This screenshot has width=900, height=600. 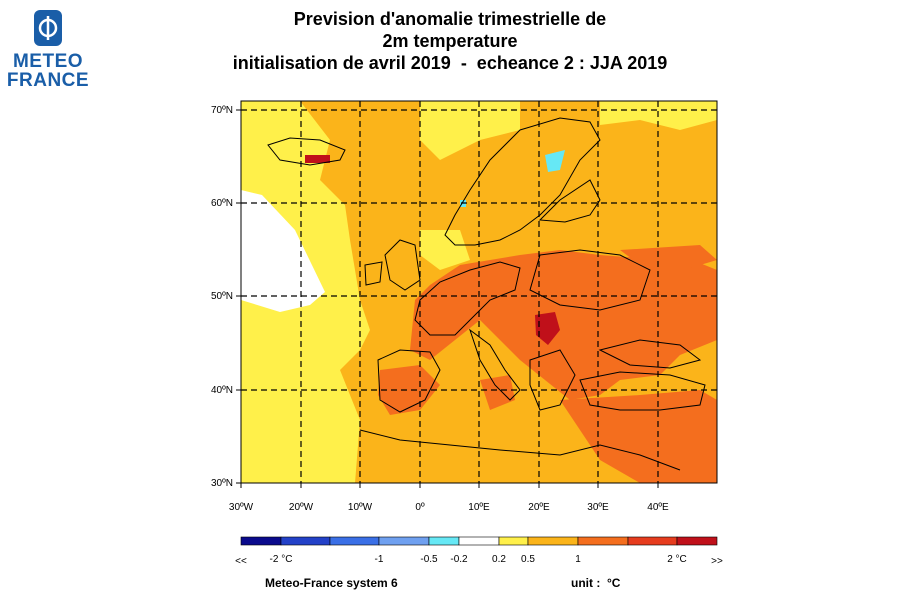 I want to click on lon-label: 10ºE, so click(x=479, y=507).